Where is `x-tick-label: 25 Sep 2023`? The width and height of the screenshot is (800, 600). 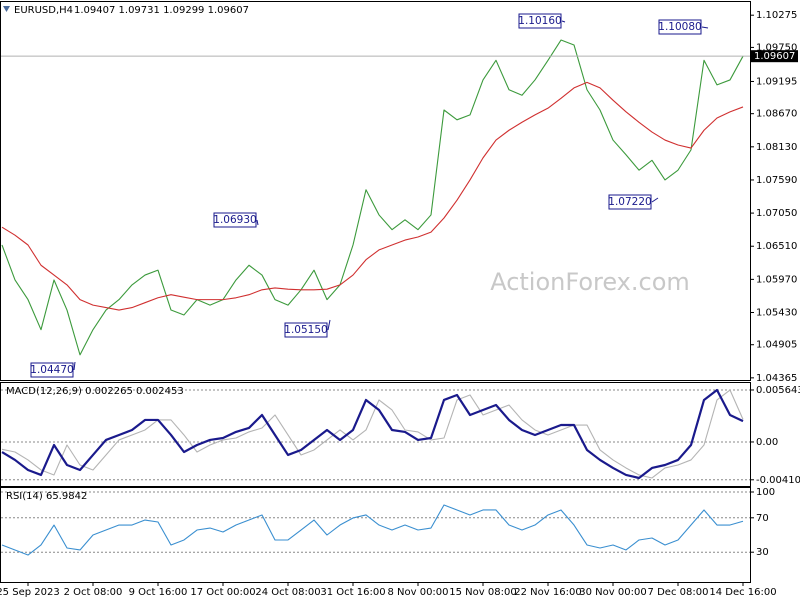
x-tick-label: 25 Sep 2023 is located at coordinates (30, 592).